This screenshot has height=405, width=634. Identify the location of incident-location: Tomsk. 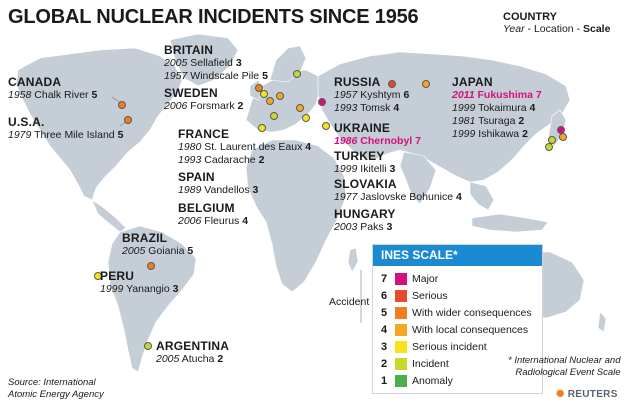
(375, 108).